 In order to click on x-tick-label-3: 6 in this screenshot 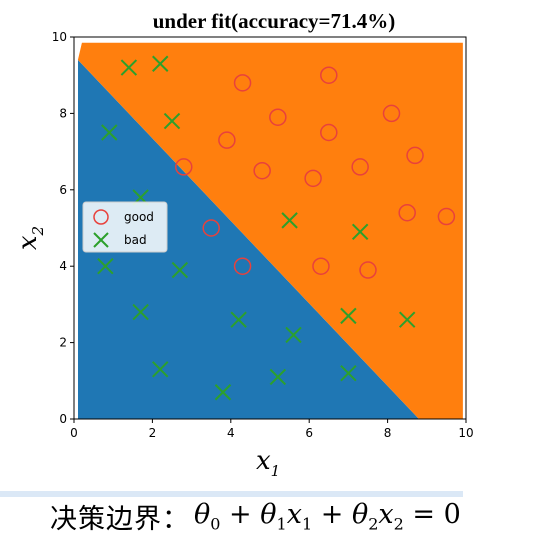, I will do `click(309, 433)`.